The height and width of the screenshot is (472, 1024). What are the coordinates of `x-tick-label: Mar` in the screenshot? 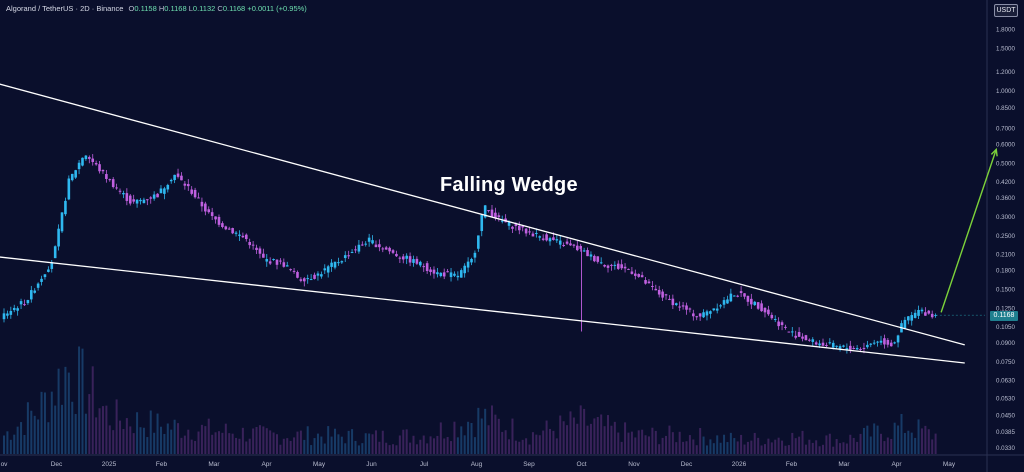 It's located at (844, 464).